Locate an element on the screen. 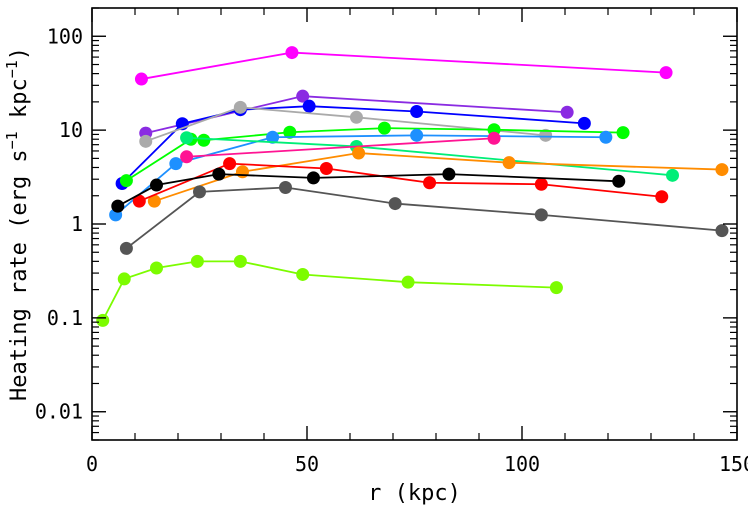  y-tick-label: 10 is located at coordinates (71, 130).